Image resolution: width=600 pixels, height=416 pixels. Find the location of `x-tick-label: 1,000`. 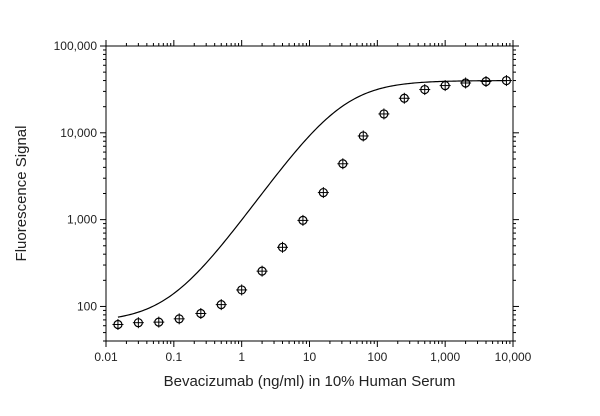

x-tick-label: 1,000 is located at coordinates (445, 357).